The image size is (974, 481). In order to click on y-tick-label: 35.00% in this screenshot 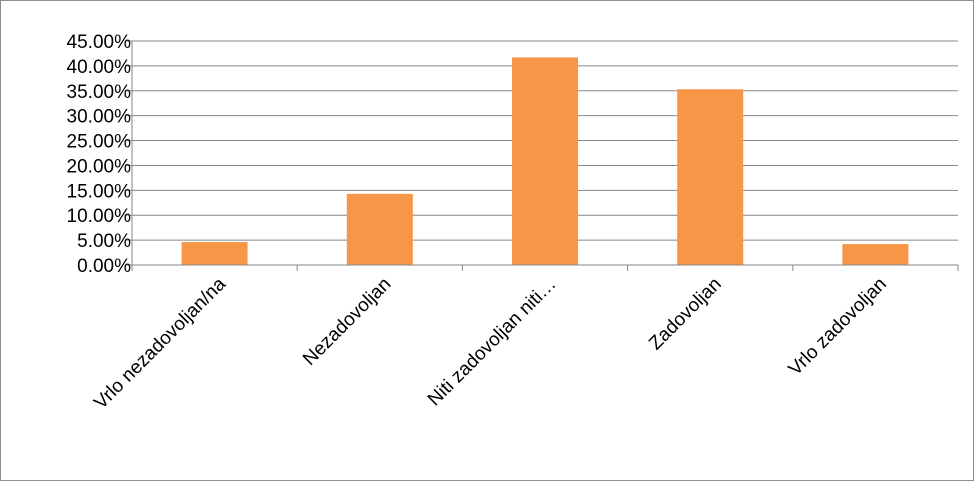, I will do `click(99, 92)`.